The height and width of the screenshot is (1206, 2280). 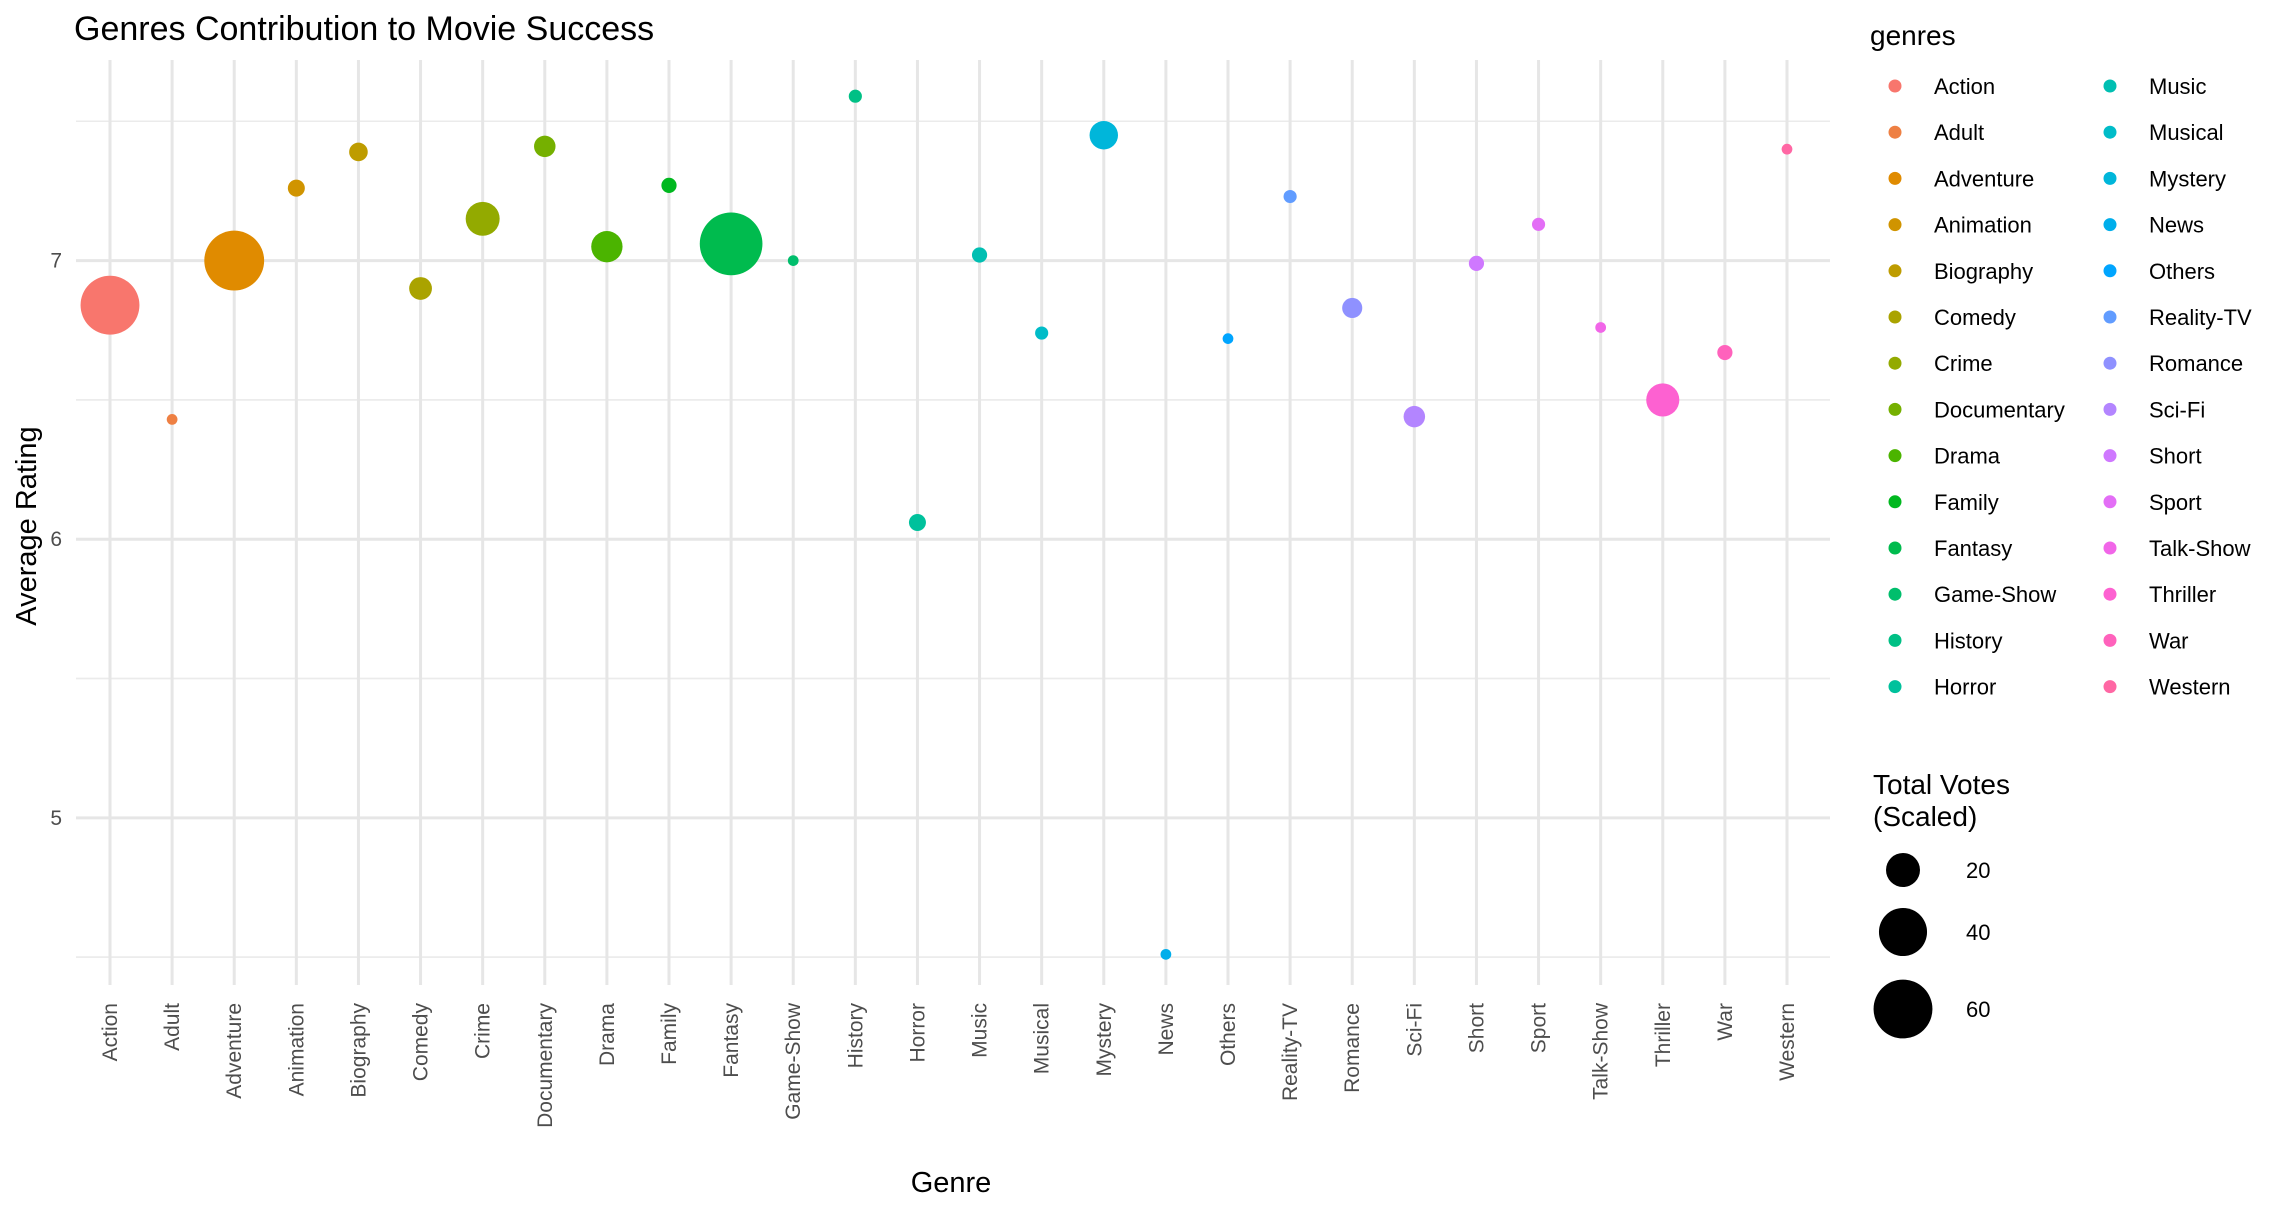 What do you see at coordinates (1601, 327) in the screenshot?
I see `point-talk-show` at bounding box center [1601, 327].